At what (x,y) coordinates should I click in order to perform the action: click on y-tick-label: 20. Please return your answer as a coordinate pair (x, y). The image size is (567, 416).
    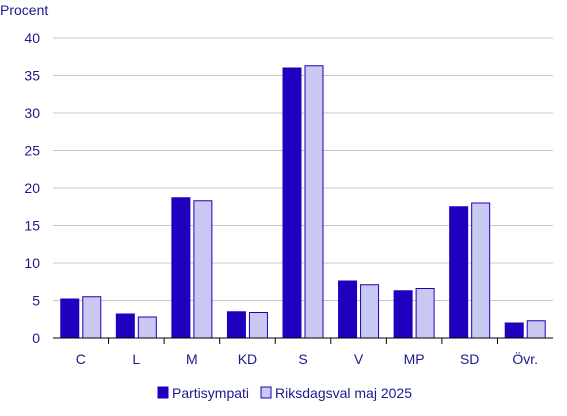
    Looking at the image, I should click on (32, 188).